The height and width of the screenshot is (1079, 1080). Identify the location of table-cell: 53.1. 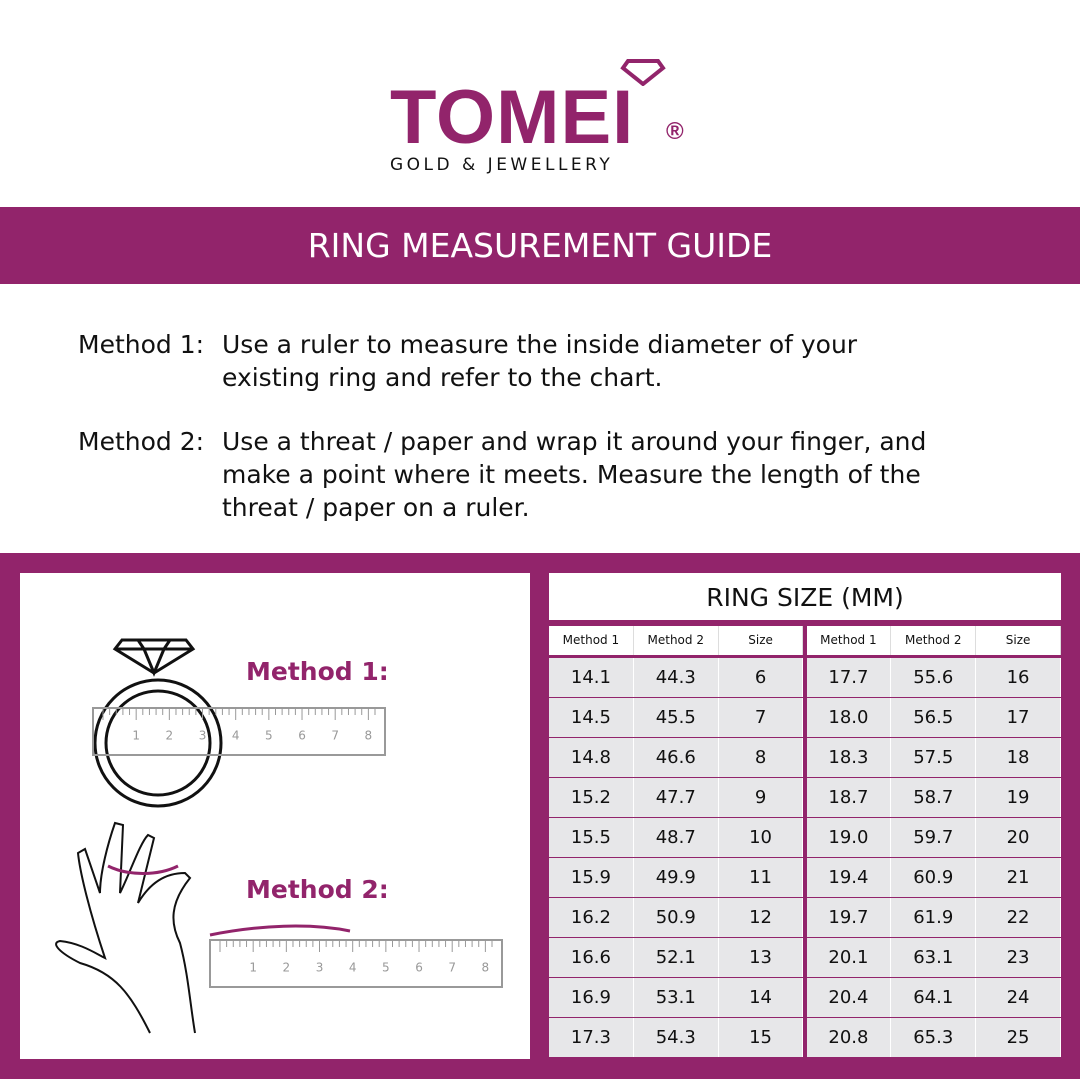
(676, 997).